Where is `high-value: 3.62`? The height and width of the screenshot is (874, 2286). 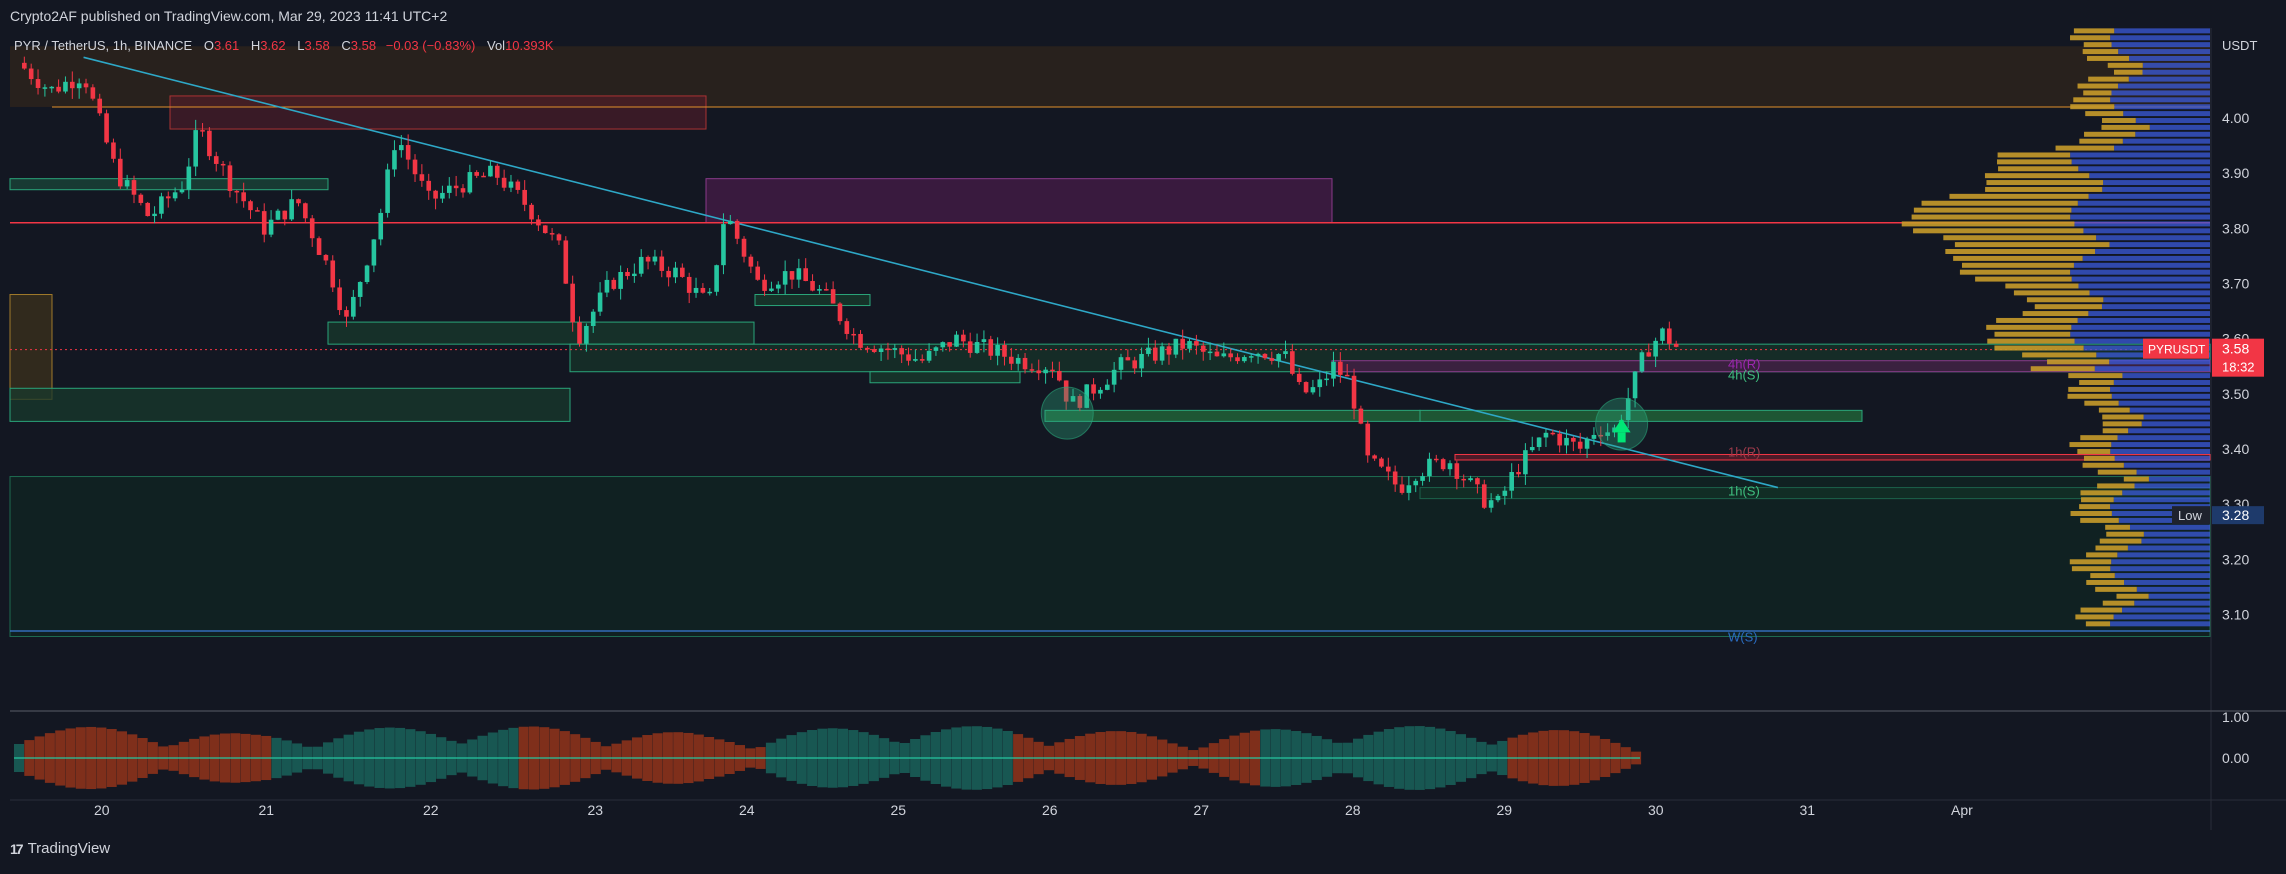
high-value: 3.62 is located at coordinates (273, 45).